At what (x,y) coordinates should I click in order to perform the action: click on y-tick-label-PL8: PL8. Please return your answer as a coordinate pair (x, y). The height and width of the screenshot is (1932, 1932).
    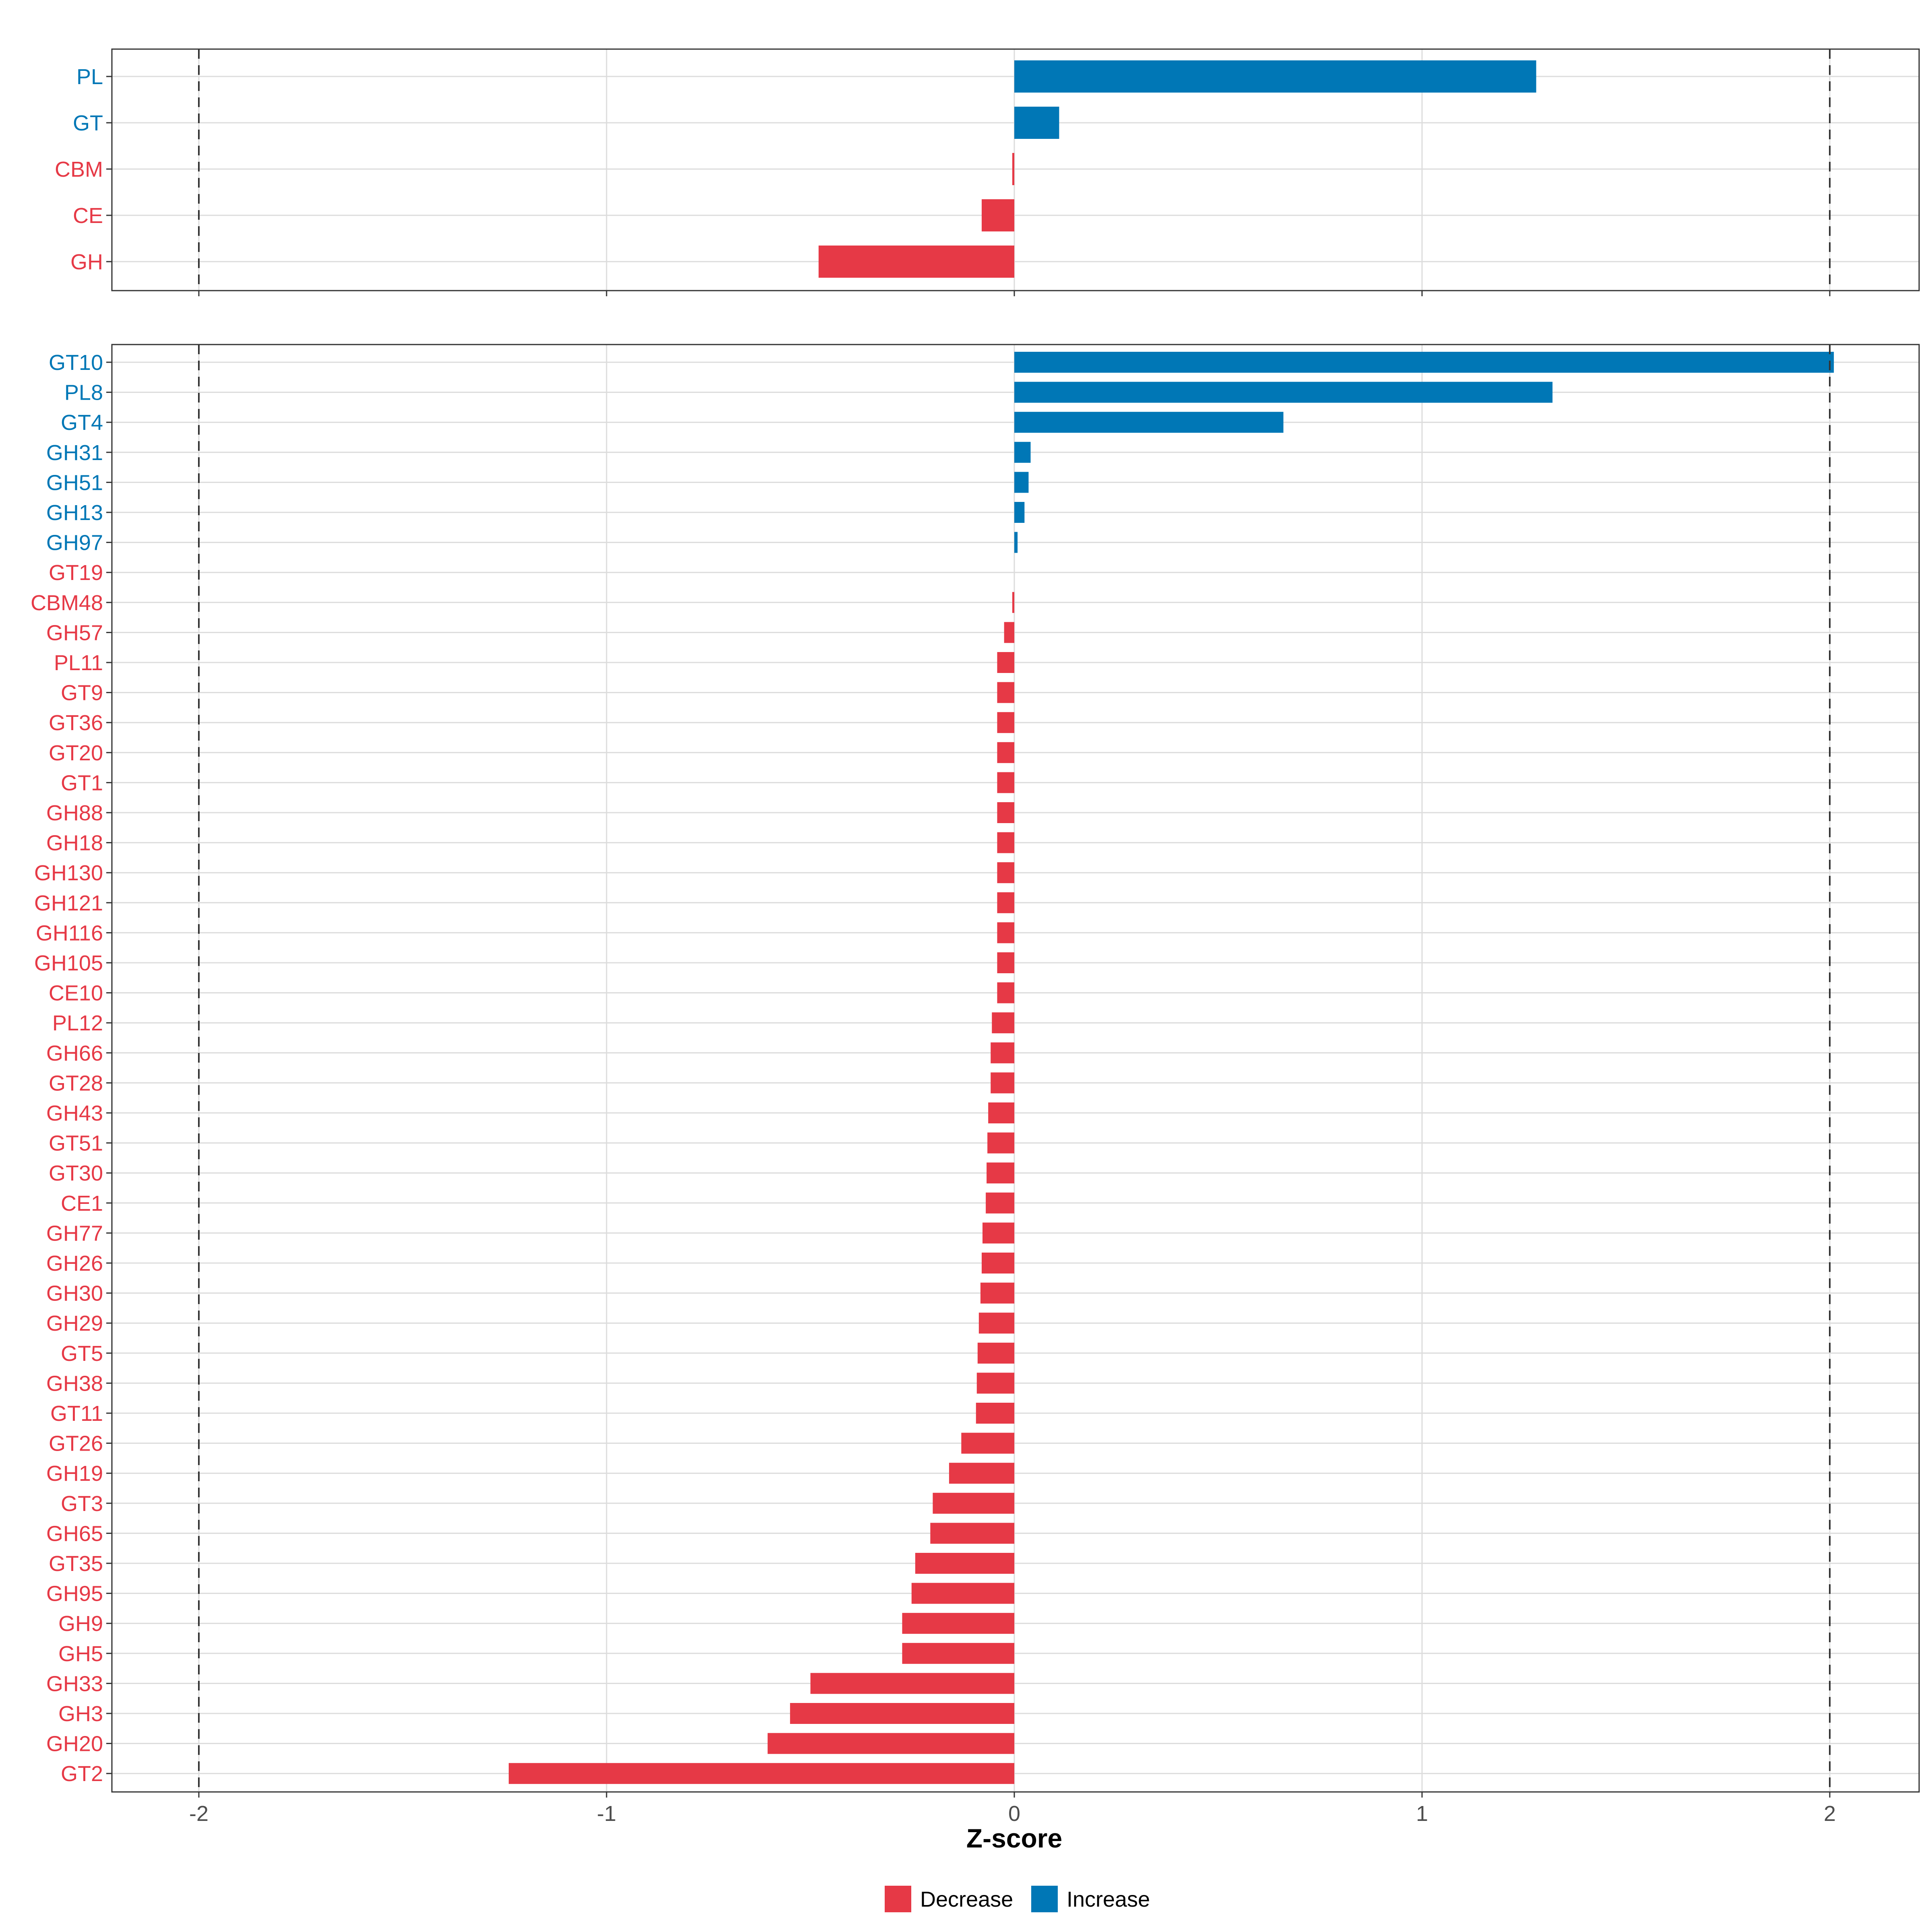
    Looking at the image, I should click on (83, 393).